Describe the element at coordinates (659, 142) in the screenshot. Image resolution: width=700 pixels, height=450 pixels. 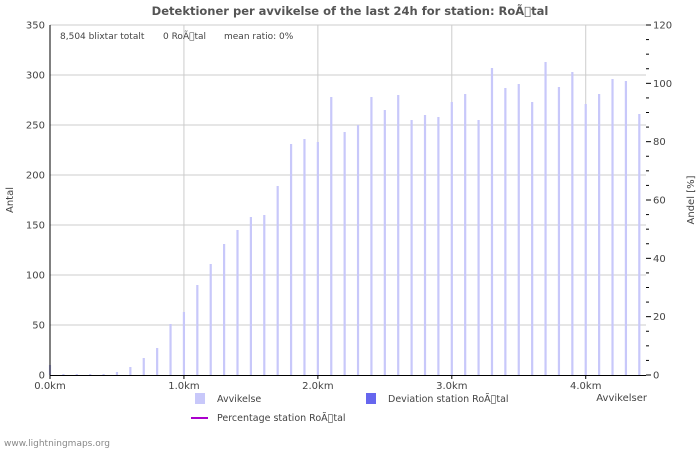
I see `y-tick-label-right: 80` at that location.